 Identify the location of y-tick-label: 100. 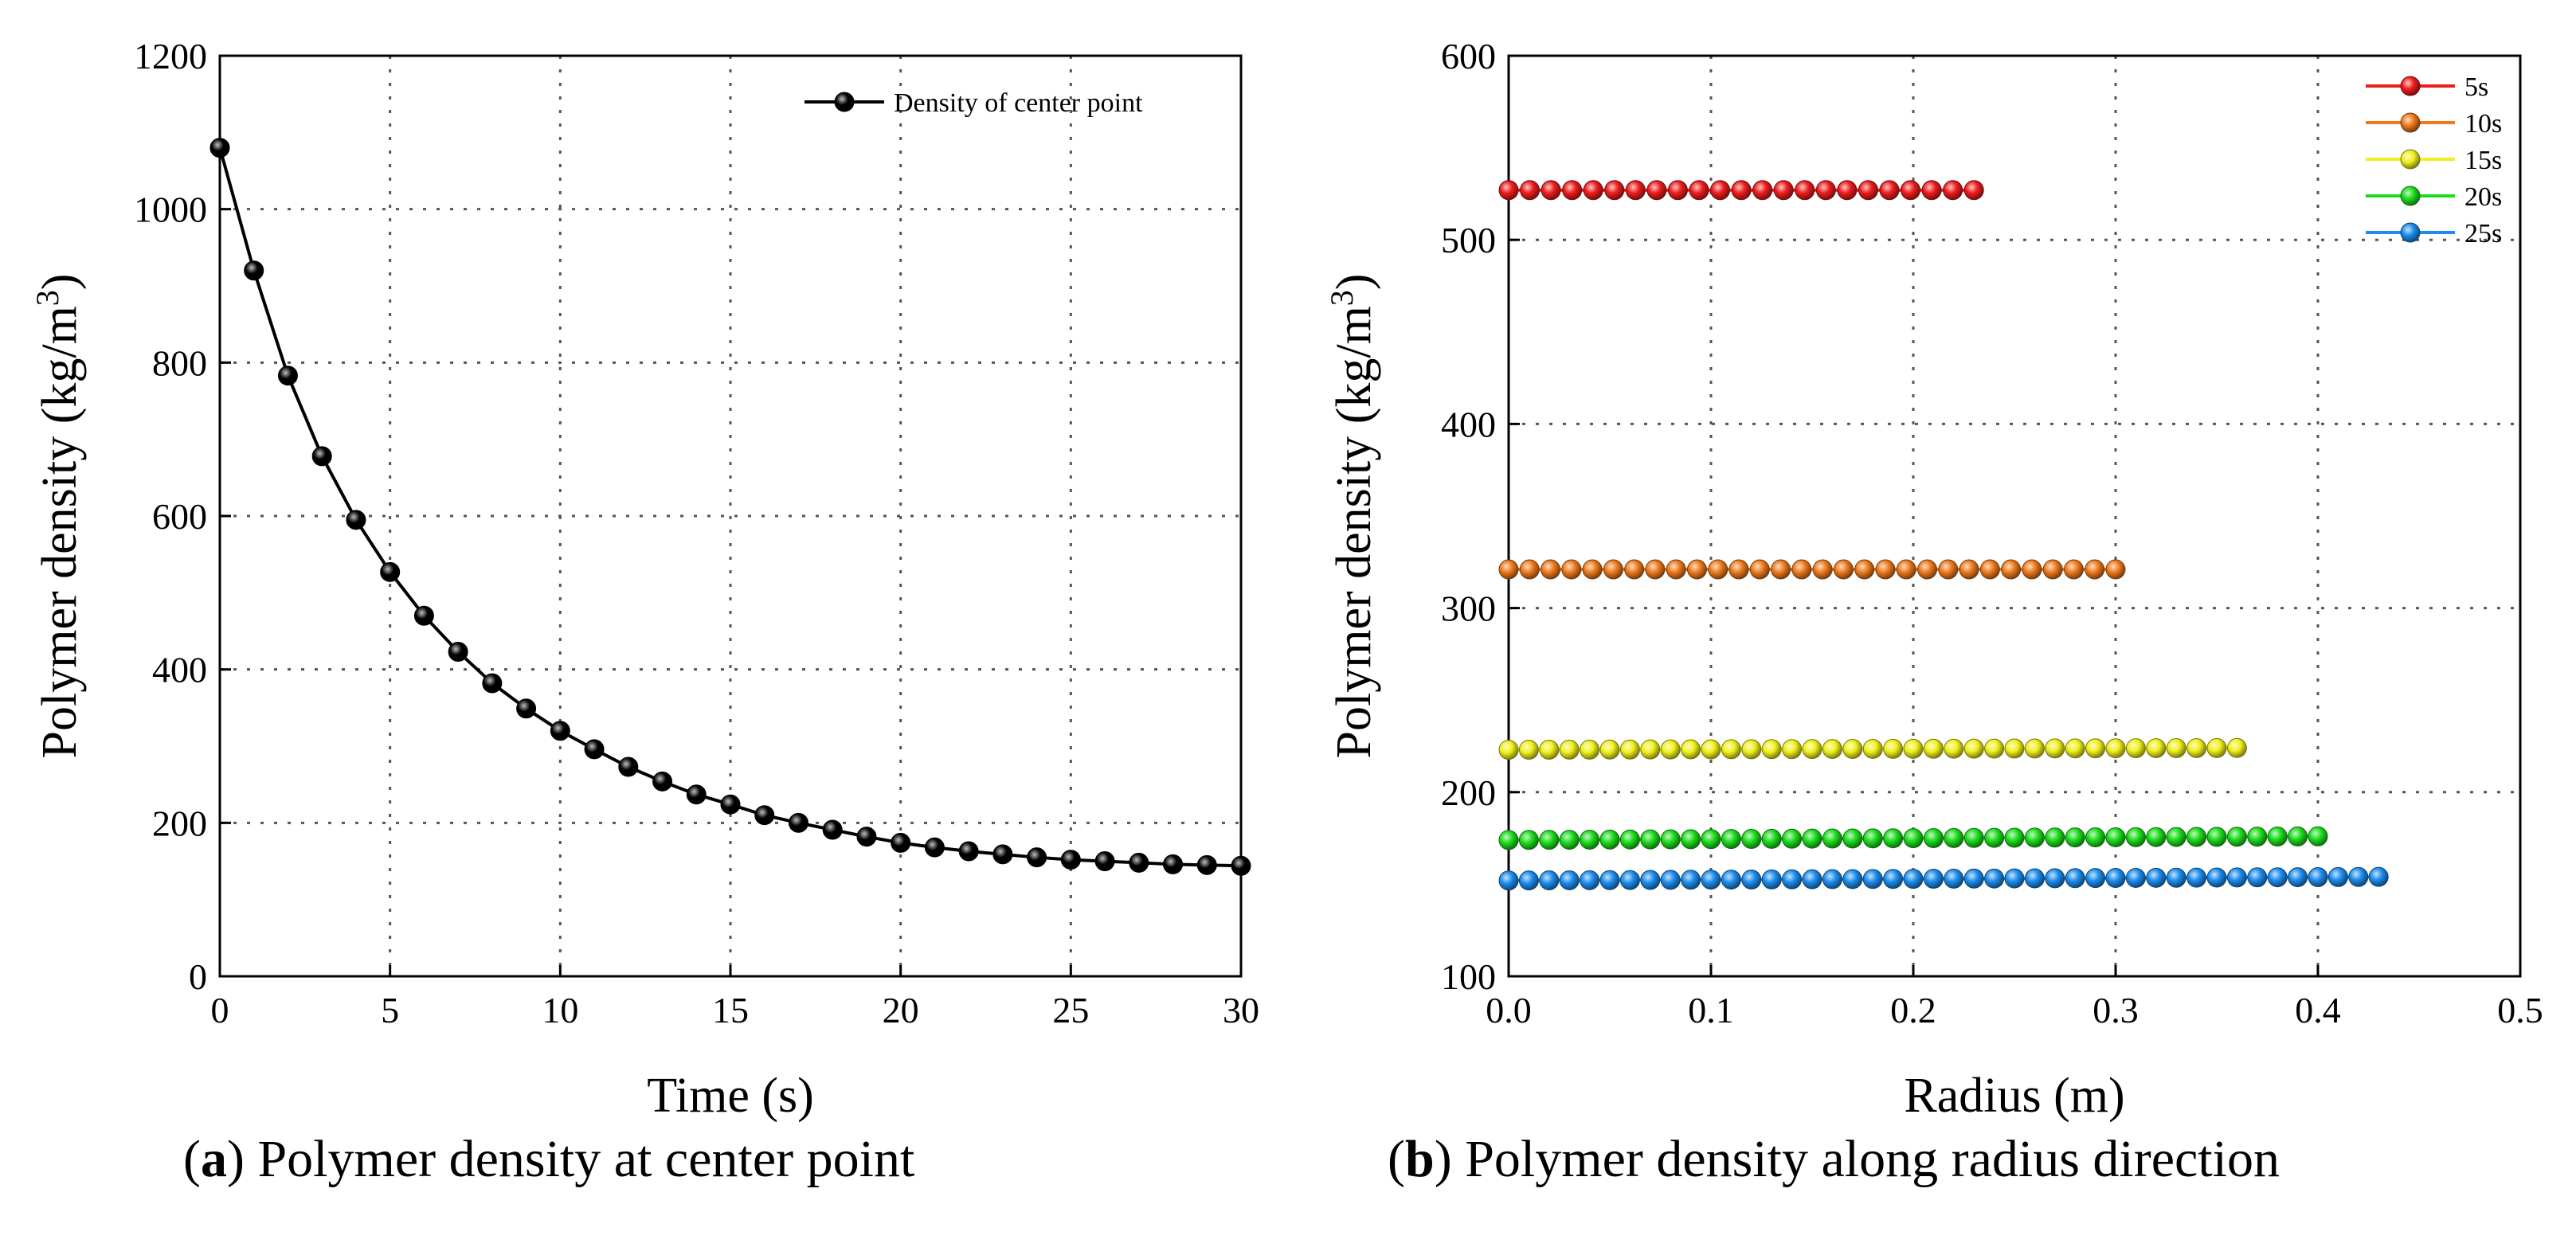
(1468, 976).